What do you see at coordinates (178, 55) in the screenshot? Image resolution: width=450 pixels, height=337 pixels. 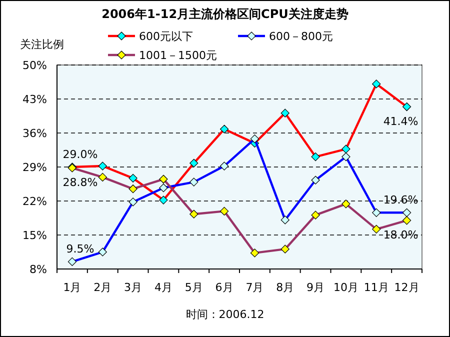 I see `legend-label: 1001－1500元` at bounding box center [178, 55].